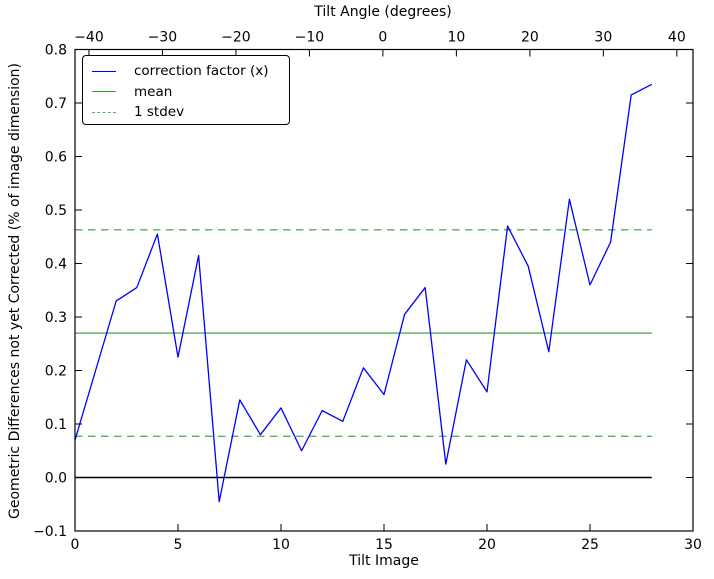 The width and height of the screenshot is (714, 579). I want to click on green-dashed-line-swatch, so click(104, 112).